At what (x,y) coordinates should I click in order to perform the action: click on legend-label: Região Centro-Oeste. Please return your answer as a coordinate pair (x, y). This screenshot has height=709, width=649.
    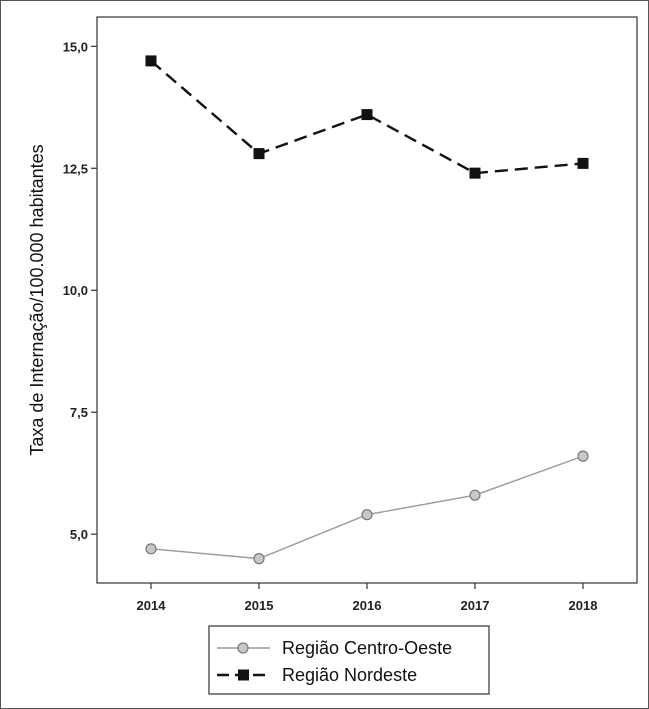
    Looking at the image, I should click on (367, 648).